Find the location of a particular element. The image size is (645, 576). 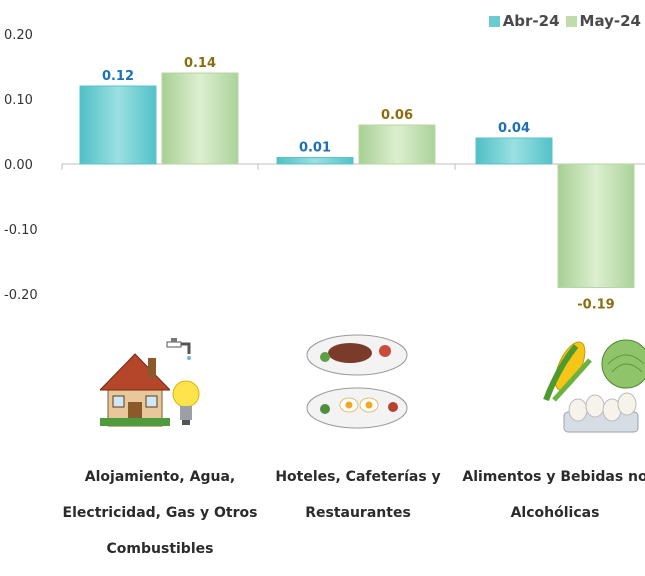

eggs-icon is located at coordinates (601, 412).